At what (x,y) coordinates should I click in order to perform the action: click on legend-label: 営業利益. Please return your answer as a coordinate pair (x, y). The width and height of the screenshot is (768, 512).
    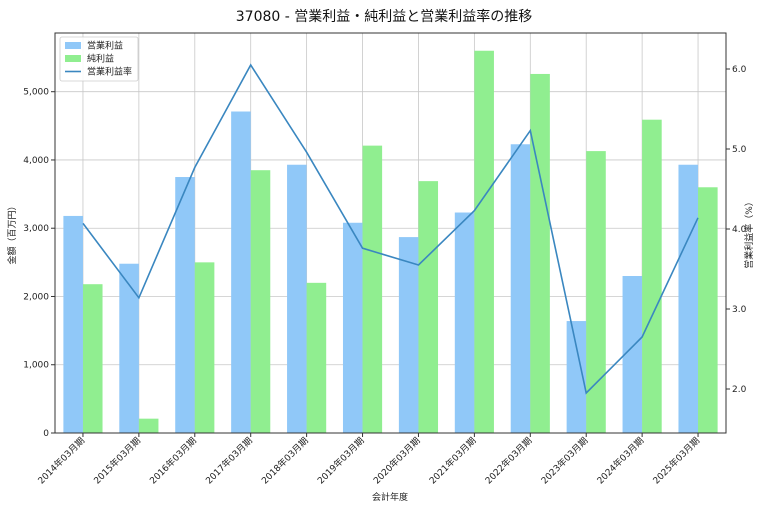
    Looking at the image, I should click on (105, 46).